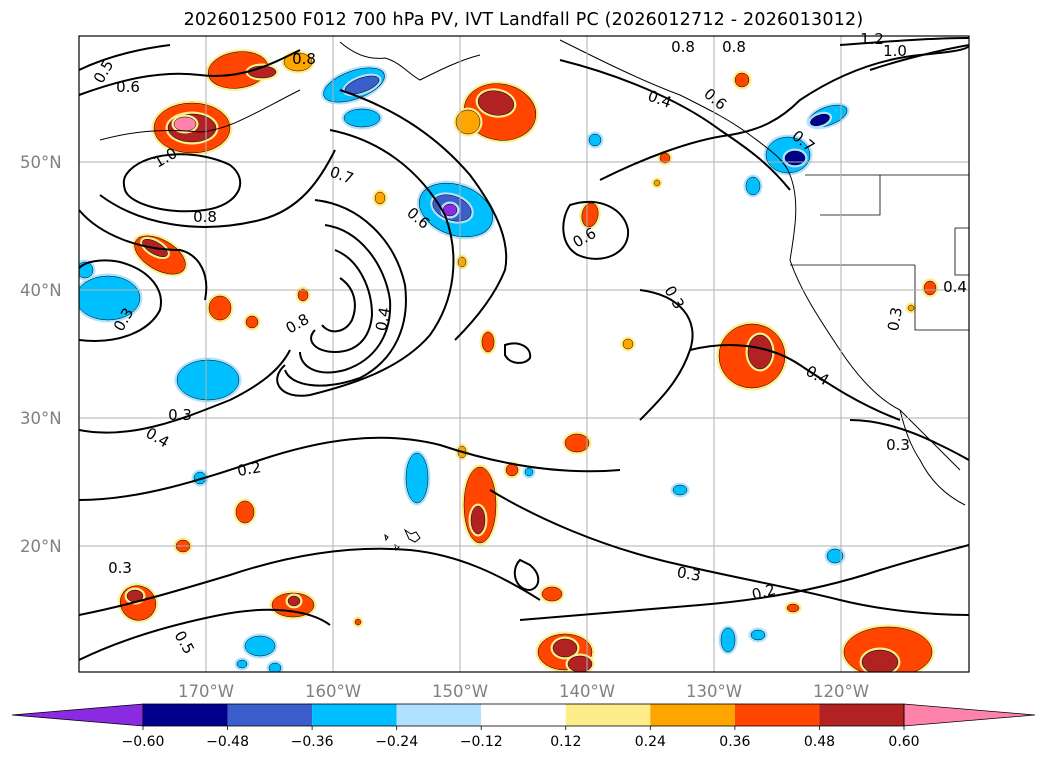  I want to click on contour-label: 0.6, so click(128, 87).